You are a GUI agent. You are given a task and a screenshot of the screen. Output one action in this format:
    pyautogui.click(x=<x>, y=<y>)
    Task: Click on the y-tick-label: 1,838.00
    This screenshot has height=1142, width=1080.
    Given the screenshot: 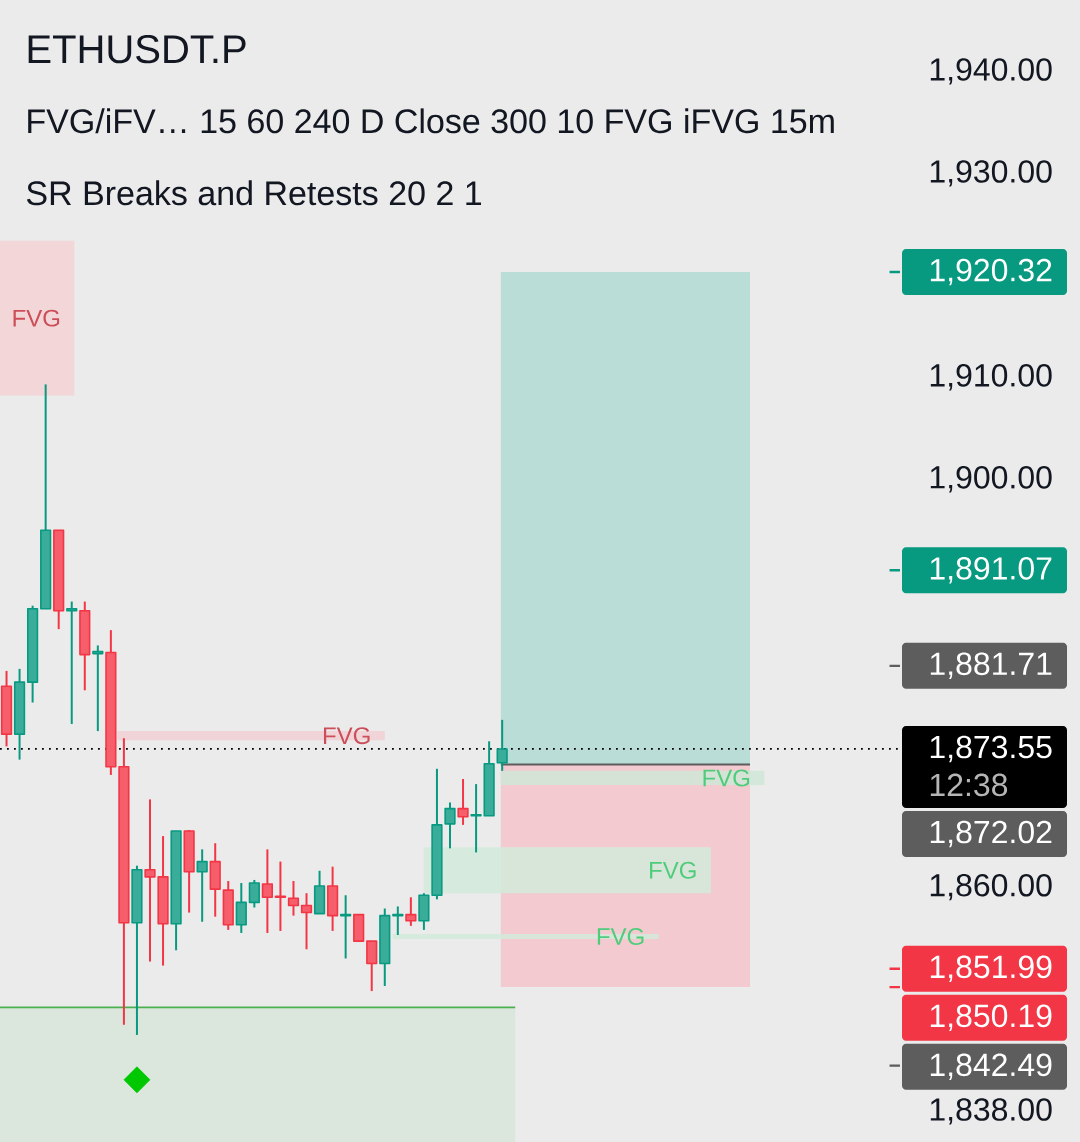 What is the action you would take?
    pyautogui.click(x=991, y=1111)
    